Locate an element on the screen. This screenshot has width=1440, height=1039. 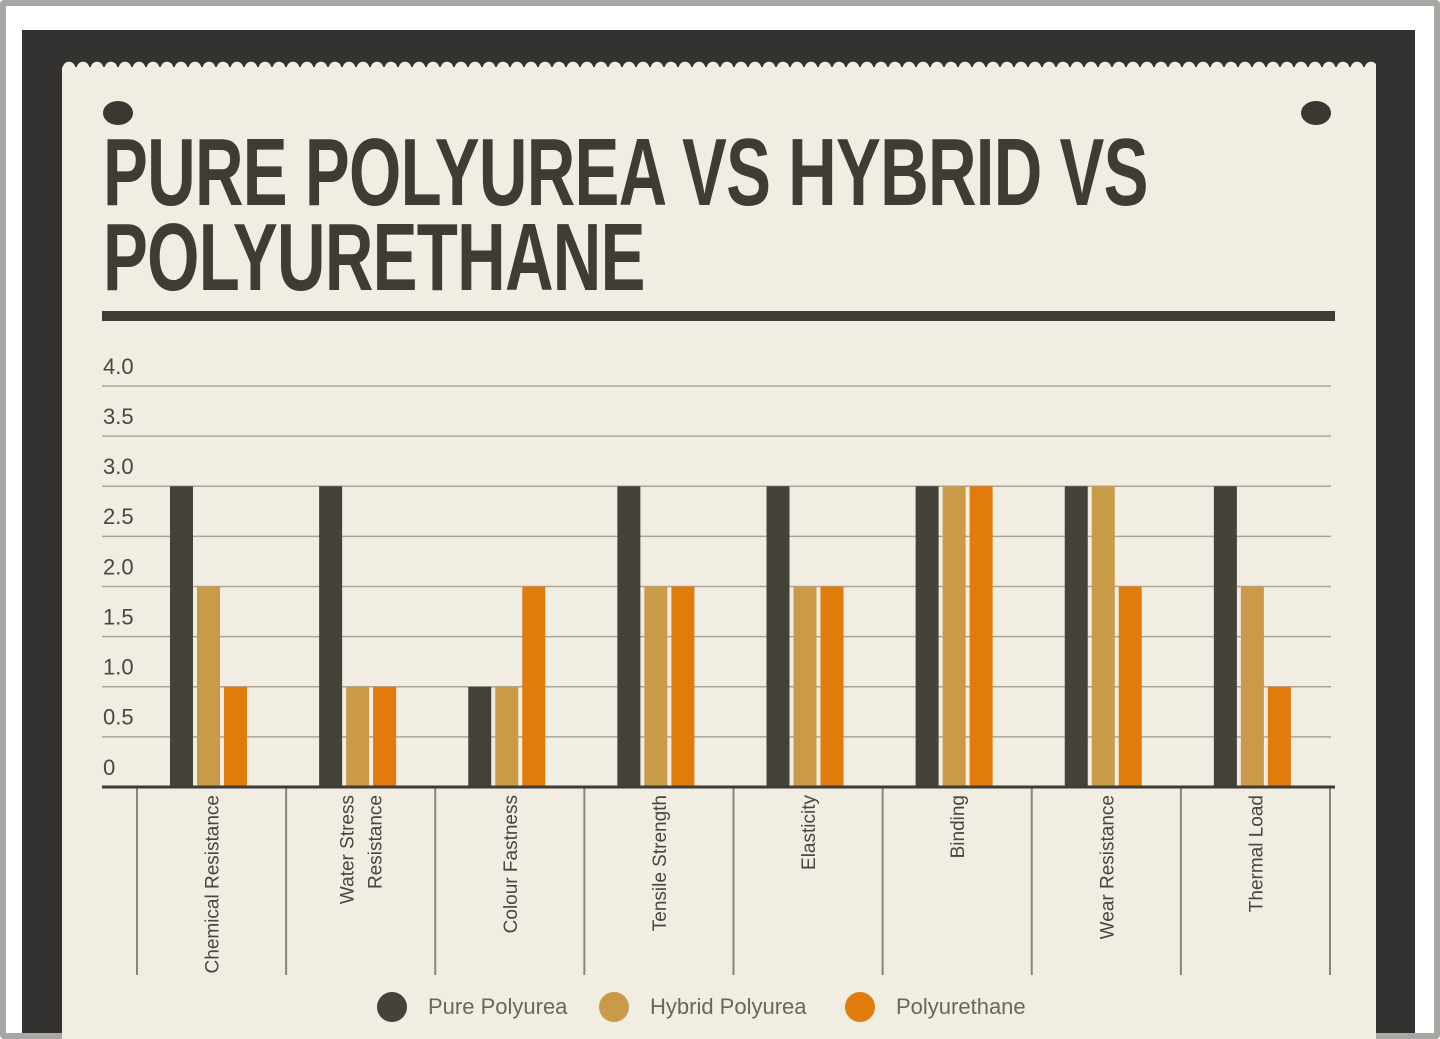
x-tick-label: Water Stress Resistance is located at coordinates (362, 849).